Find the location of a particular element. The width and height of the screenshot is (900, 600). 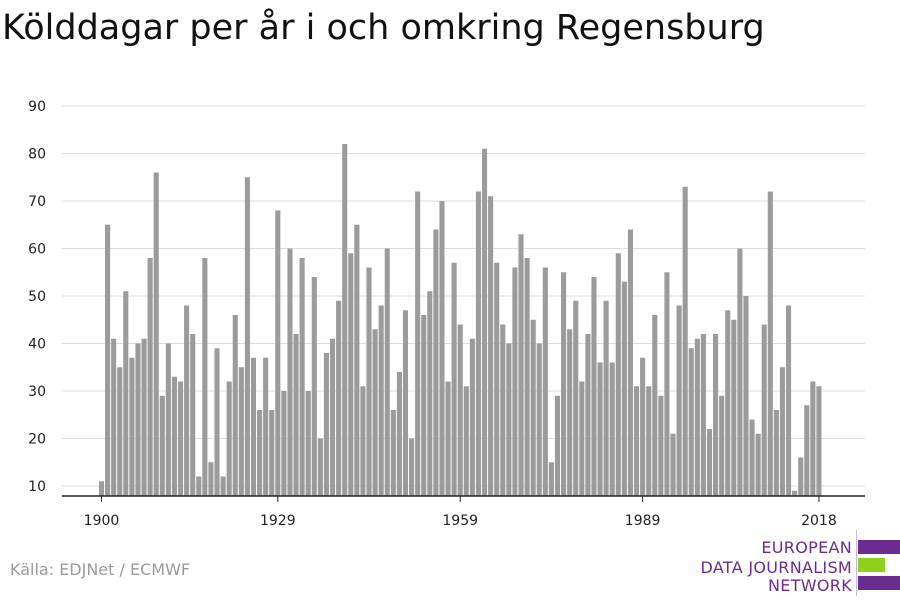

bar-2010 is located at coordinates (770, 343).